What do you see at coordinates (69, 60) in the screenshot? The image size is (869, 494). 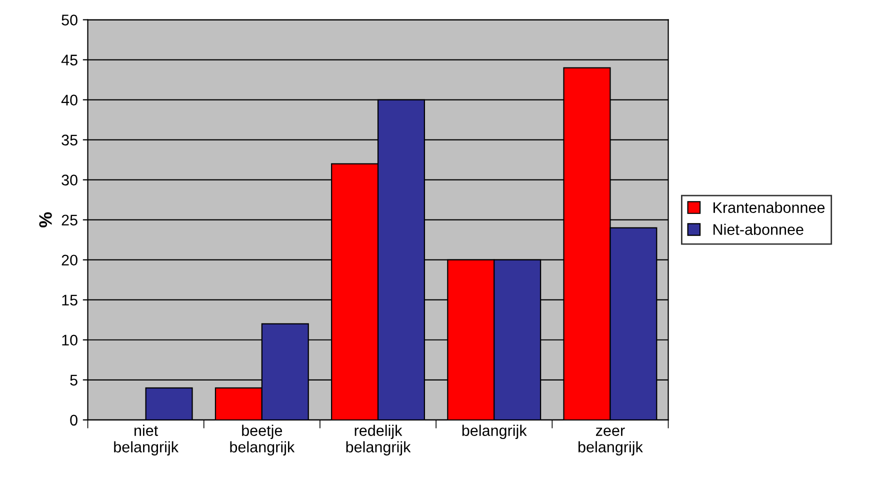 I see `y-tick-label: 45` at bounding box center [69, 60].